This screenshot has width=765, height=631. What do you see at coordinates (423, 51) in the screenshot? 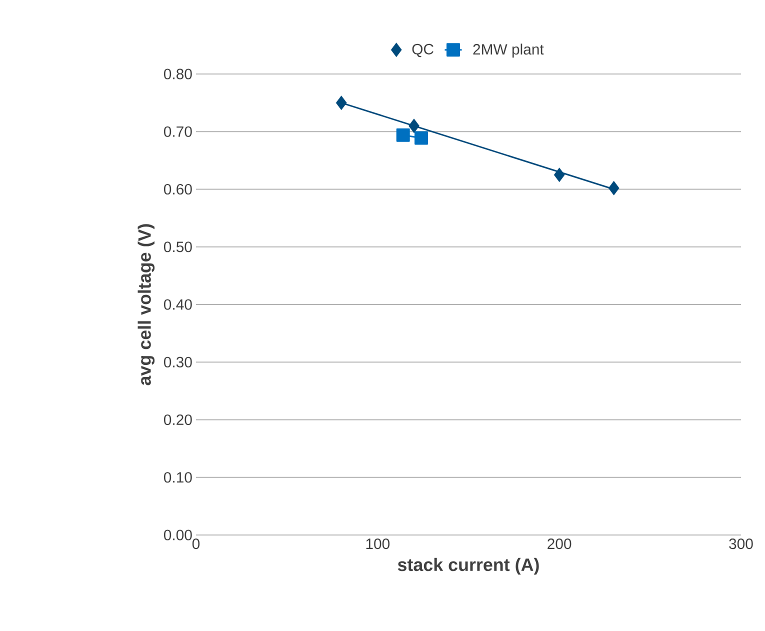
I see `legend-label: QC` at bounding box center [423, 51].